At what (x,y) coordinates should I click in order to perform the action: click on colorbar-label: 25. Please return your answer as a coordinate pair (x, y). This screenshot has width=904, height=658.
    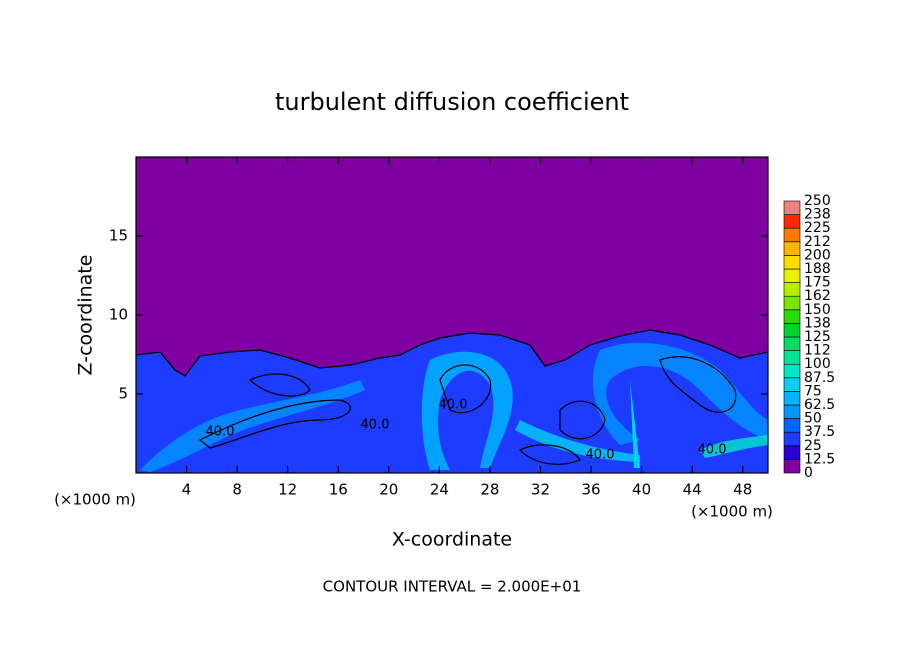
    Looking at the image, I should click on (813, 446).